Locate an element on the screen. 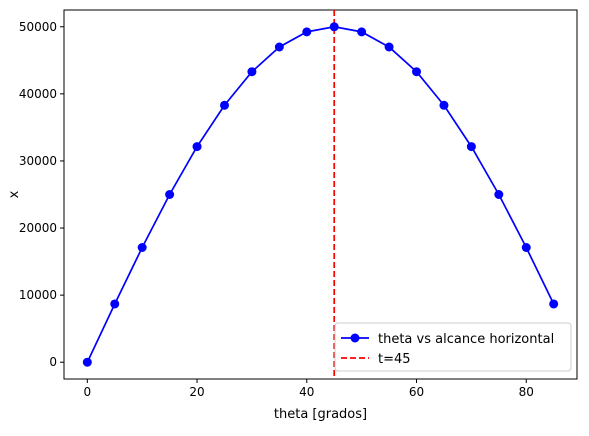  y-tick-label: 20000 is located at coordinates (38, 228).